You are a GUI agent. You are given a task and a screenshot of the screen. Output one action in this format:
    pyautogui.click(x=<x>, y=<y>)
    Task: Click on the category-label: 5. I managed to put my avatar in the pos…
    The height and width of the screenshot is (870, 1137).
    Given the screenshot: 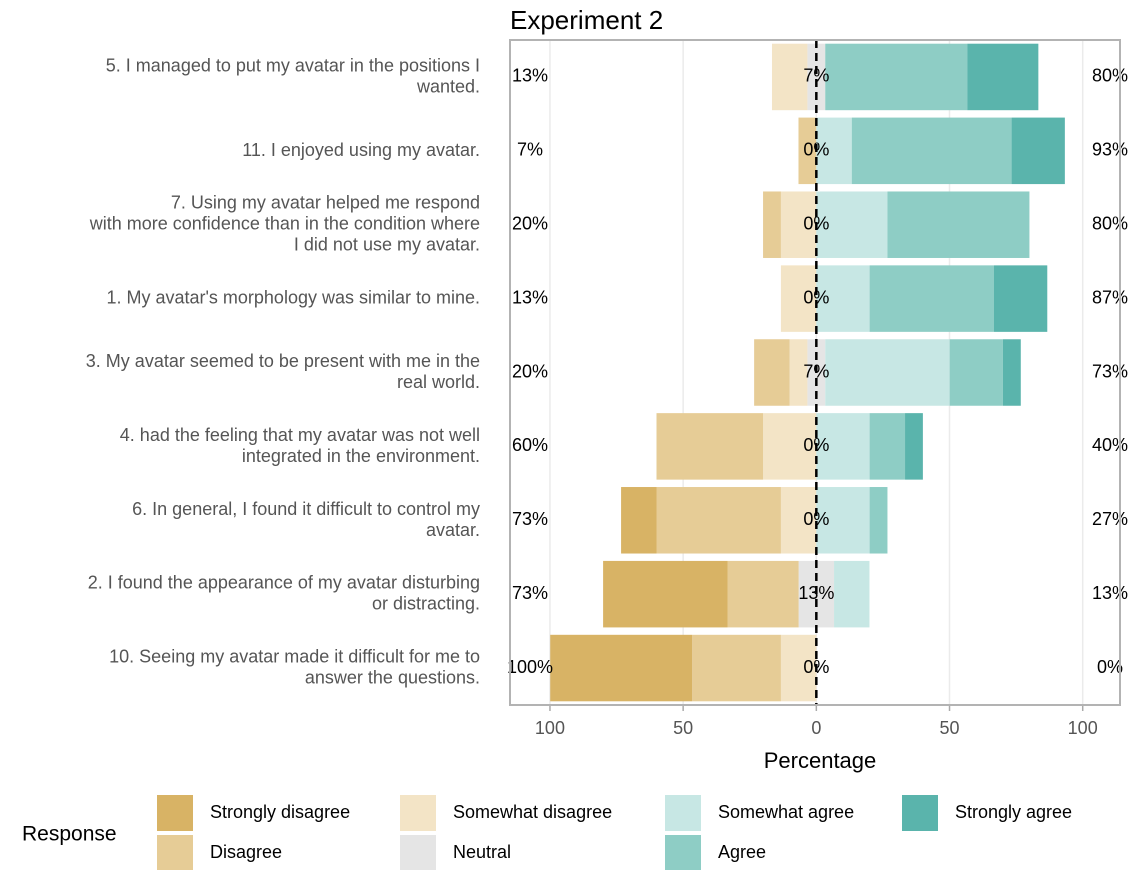 What is the action you would take?
    pyautogui.click(x=293, y=75)
    